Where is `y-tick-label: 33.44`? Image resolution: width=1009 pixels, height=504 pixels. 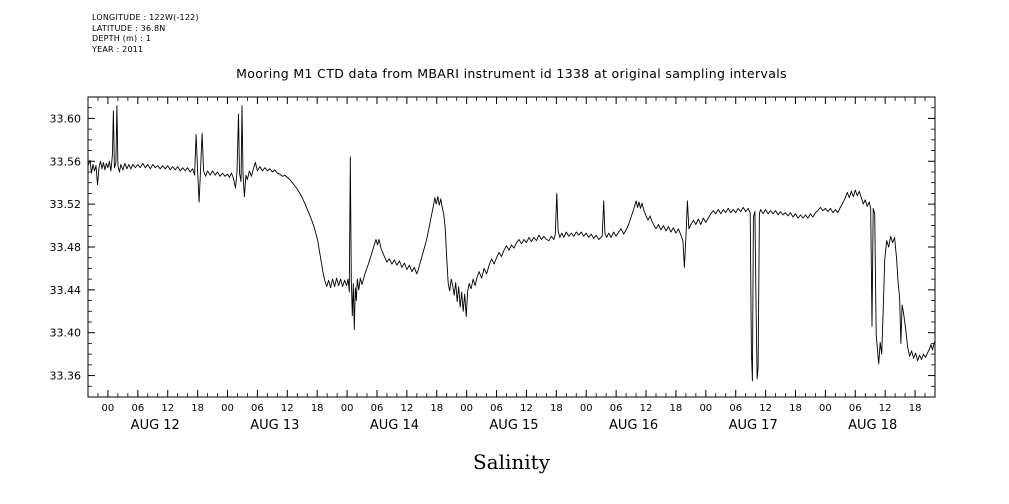
y-tick-label: 33.44 is located at coordinates (66, 290).